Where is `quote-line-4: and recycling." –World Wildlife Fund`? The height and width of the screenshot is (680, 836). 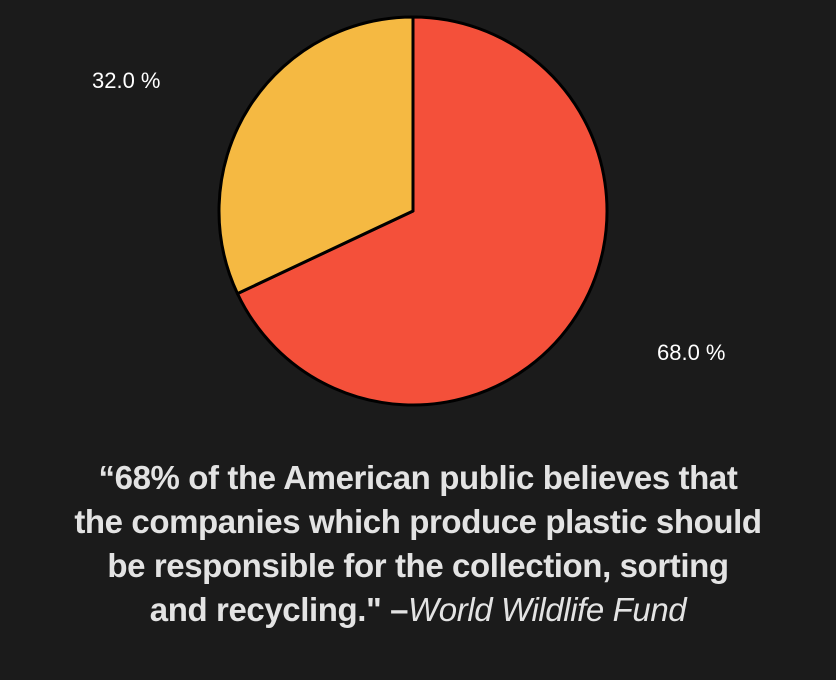
quote-line-4: and recycling." –World Wildlife Fund is located at coordinates (418, 610).